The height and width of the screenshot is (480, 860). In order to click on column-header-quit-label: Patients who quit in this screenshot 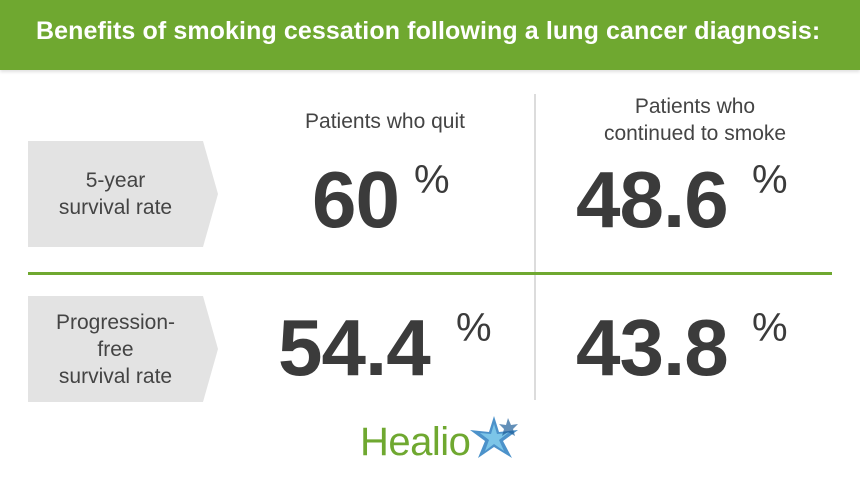, I will do `click(385, 121)`.